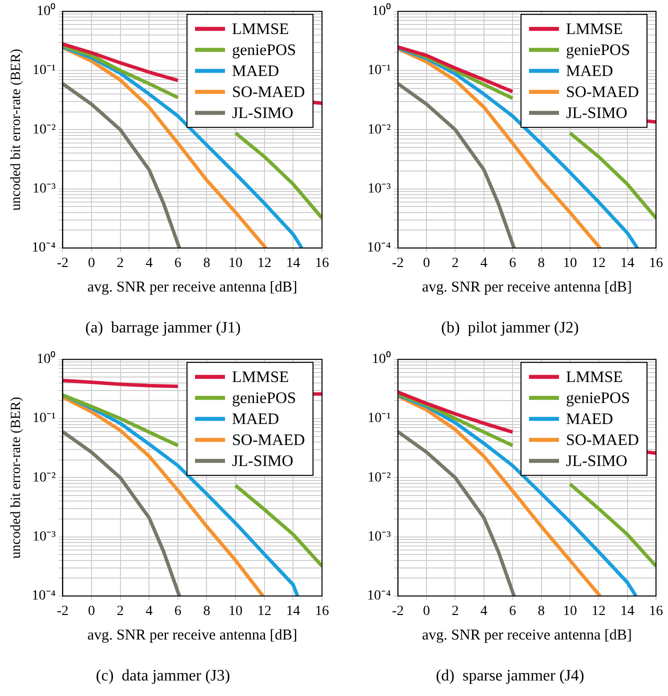  I want to click on text: (d) sparse jammer (J4), so click(510, 676).